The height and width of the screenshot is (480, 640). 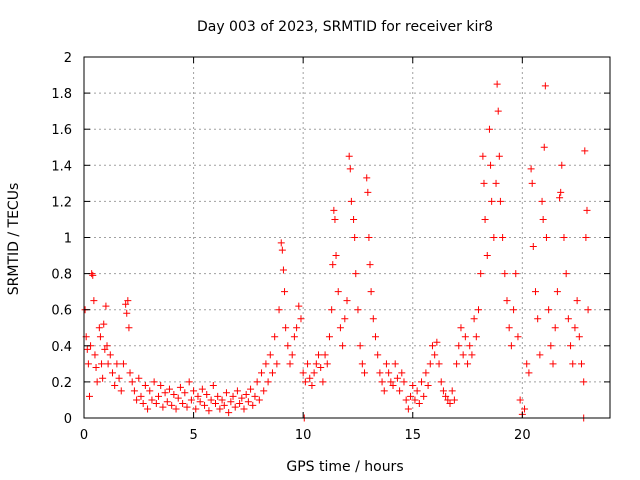 What do you see at coordinates (68, 419) in the screenshot?
I see `y-tick-label: 0` at bounding box center [68, 419].